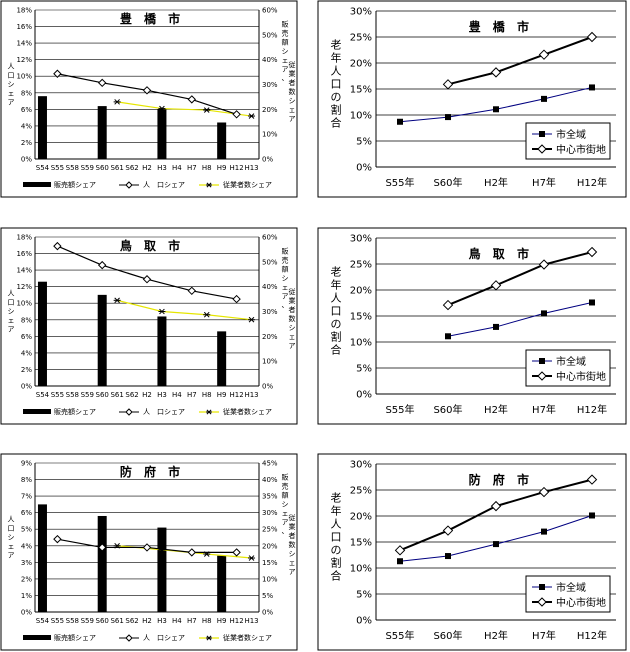  I want to click on toyohashi-elderly-chart-ylabel-char: 割, so click(336, 109).